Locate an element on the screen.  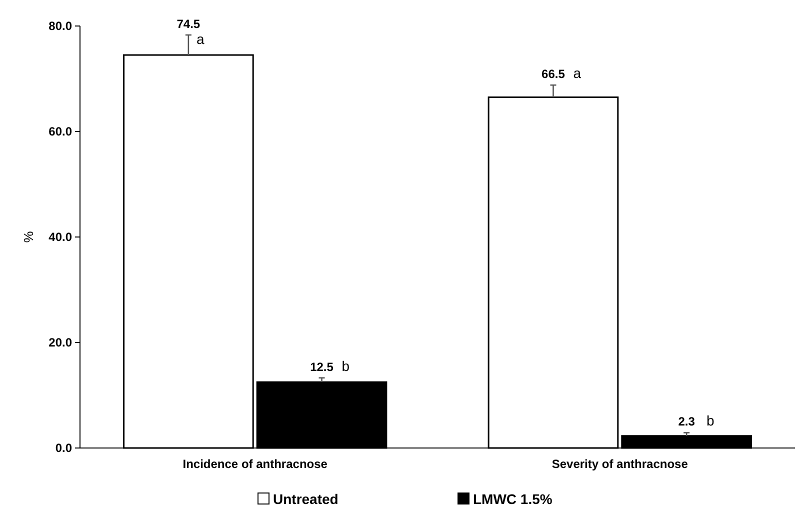
y-tick-label: 80.0 is located at coordinates (60, 26).